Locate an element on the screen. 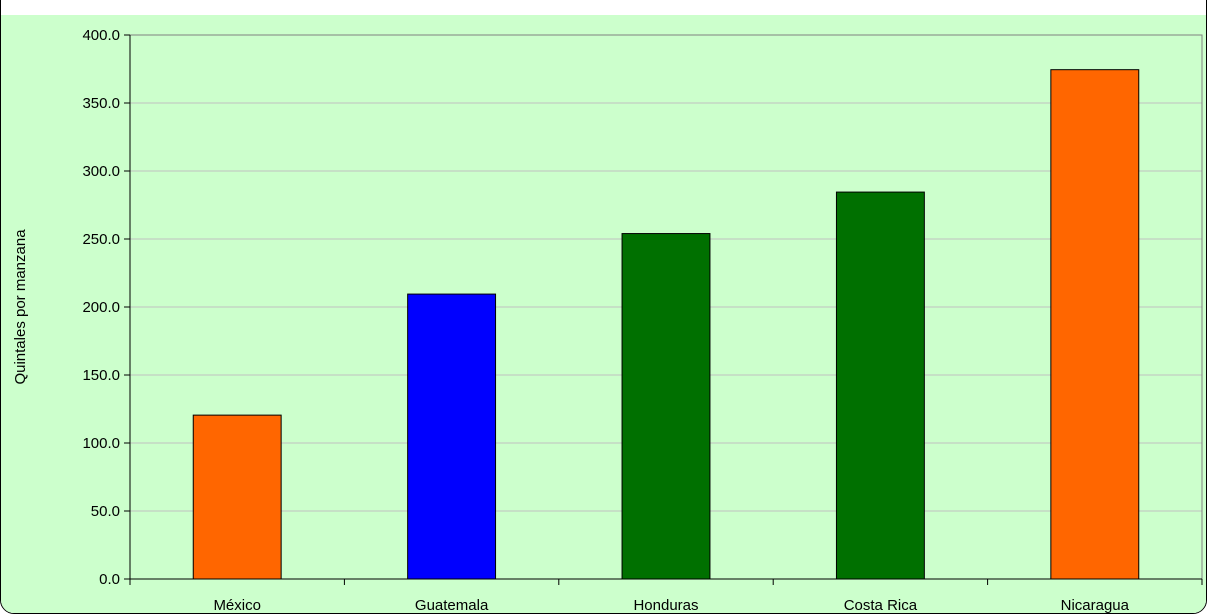  y-tick-label: 350.0 is located at coordinates (101, 103).